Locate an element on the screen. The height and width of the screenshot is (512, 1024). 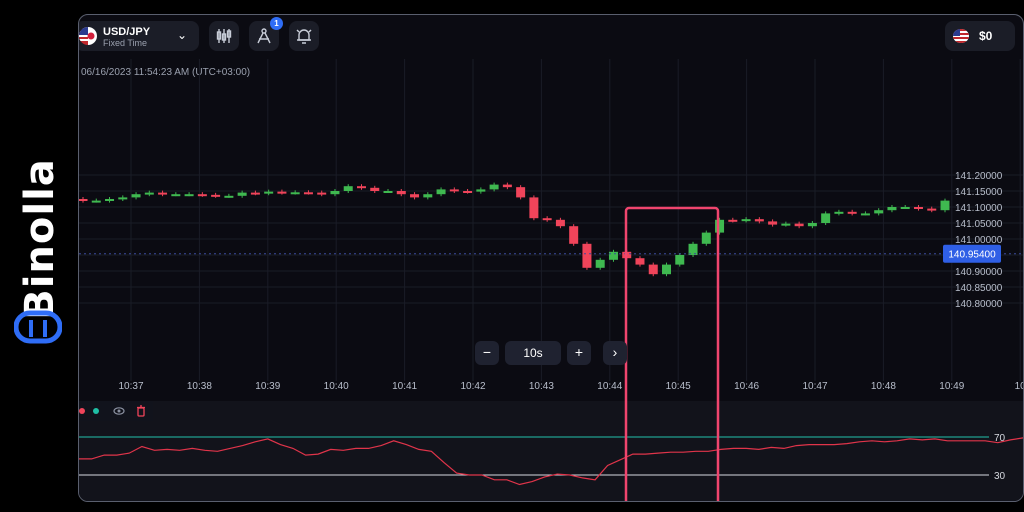
rsi-color-dot is located at coordinates (82, 411).